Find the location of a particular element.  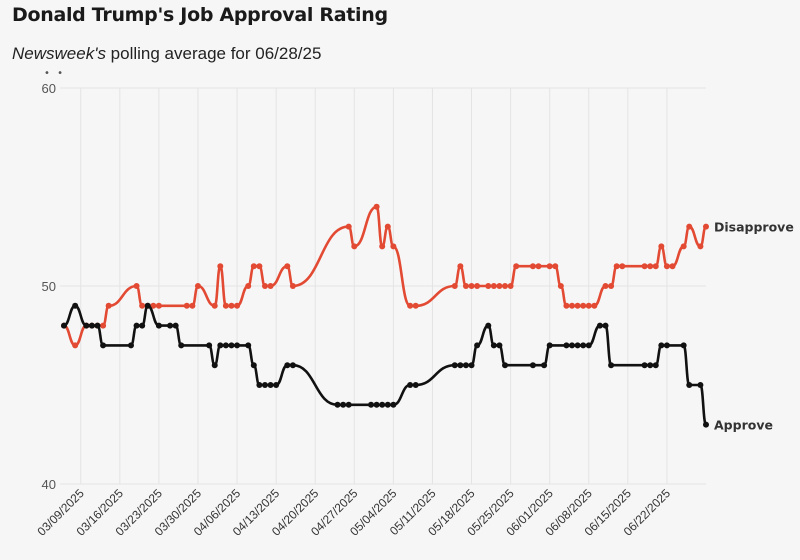

approve-label: Approve is located at coordinates (743, 425).